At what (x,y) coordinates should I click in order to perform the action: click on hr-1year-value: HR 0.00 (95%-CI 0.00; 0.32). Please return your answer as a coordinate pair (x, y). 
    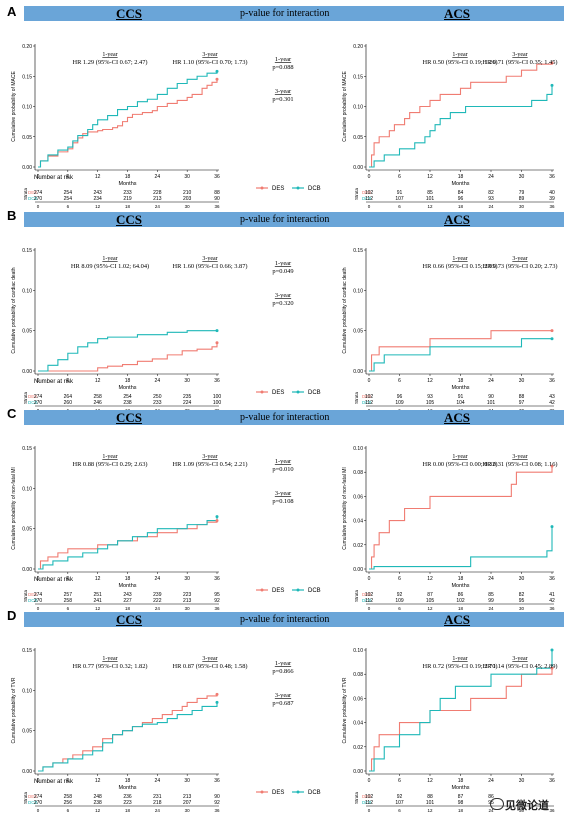
    Looking at the image, I should click on (459, 464).